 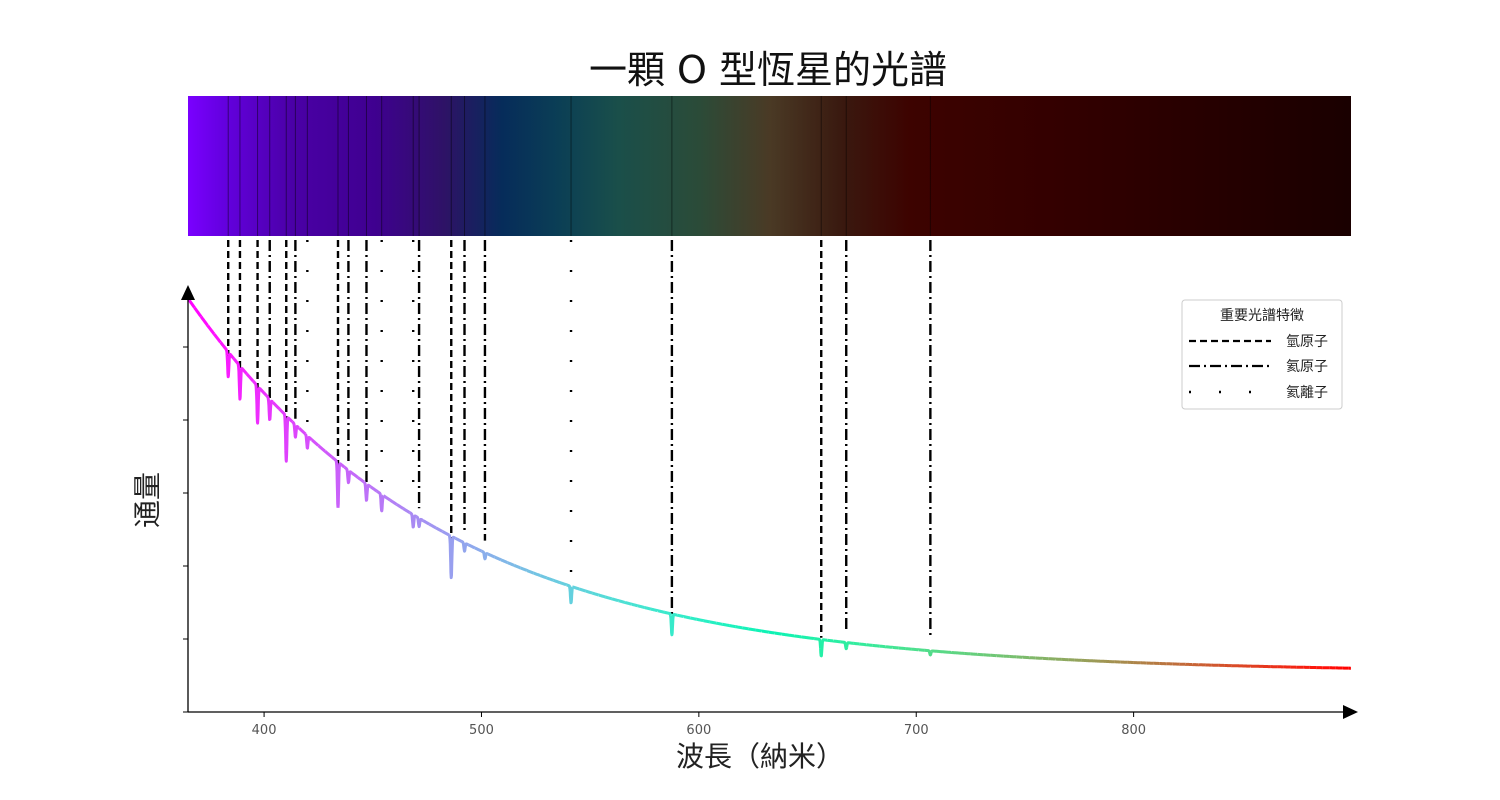 I want to click on spectrum-color-band, so click(x=769, y=166).